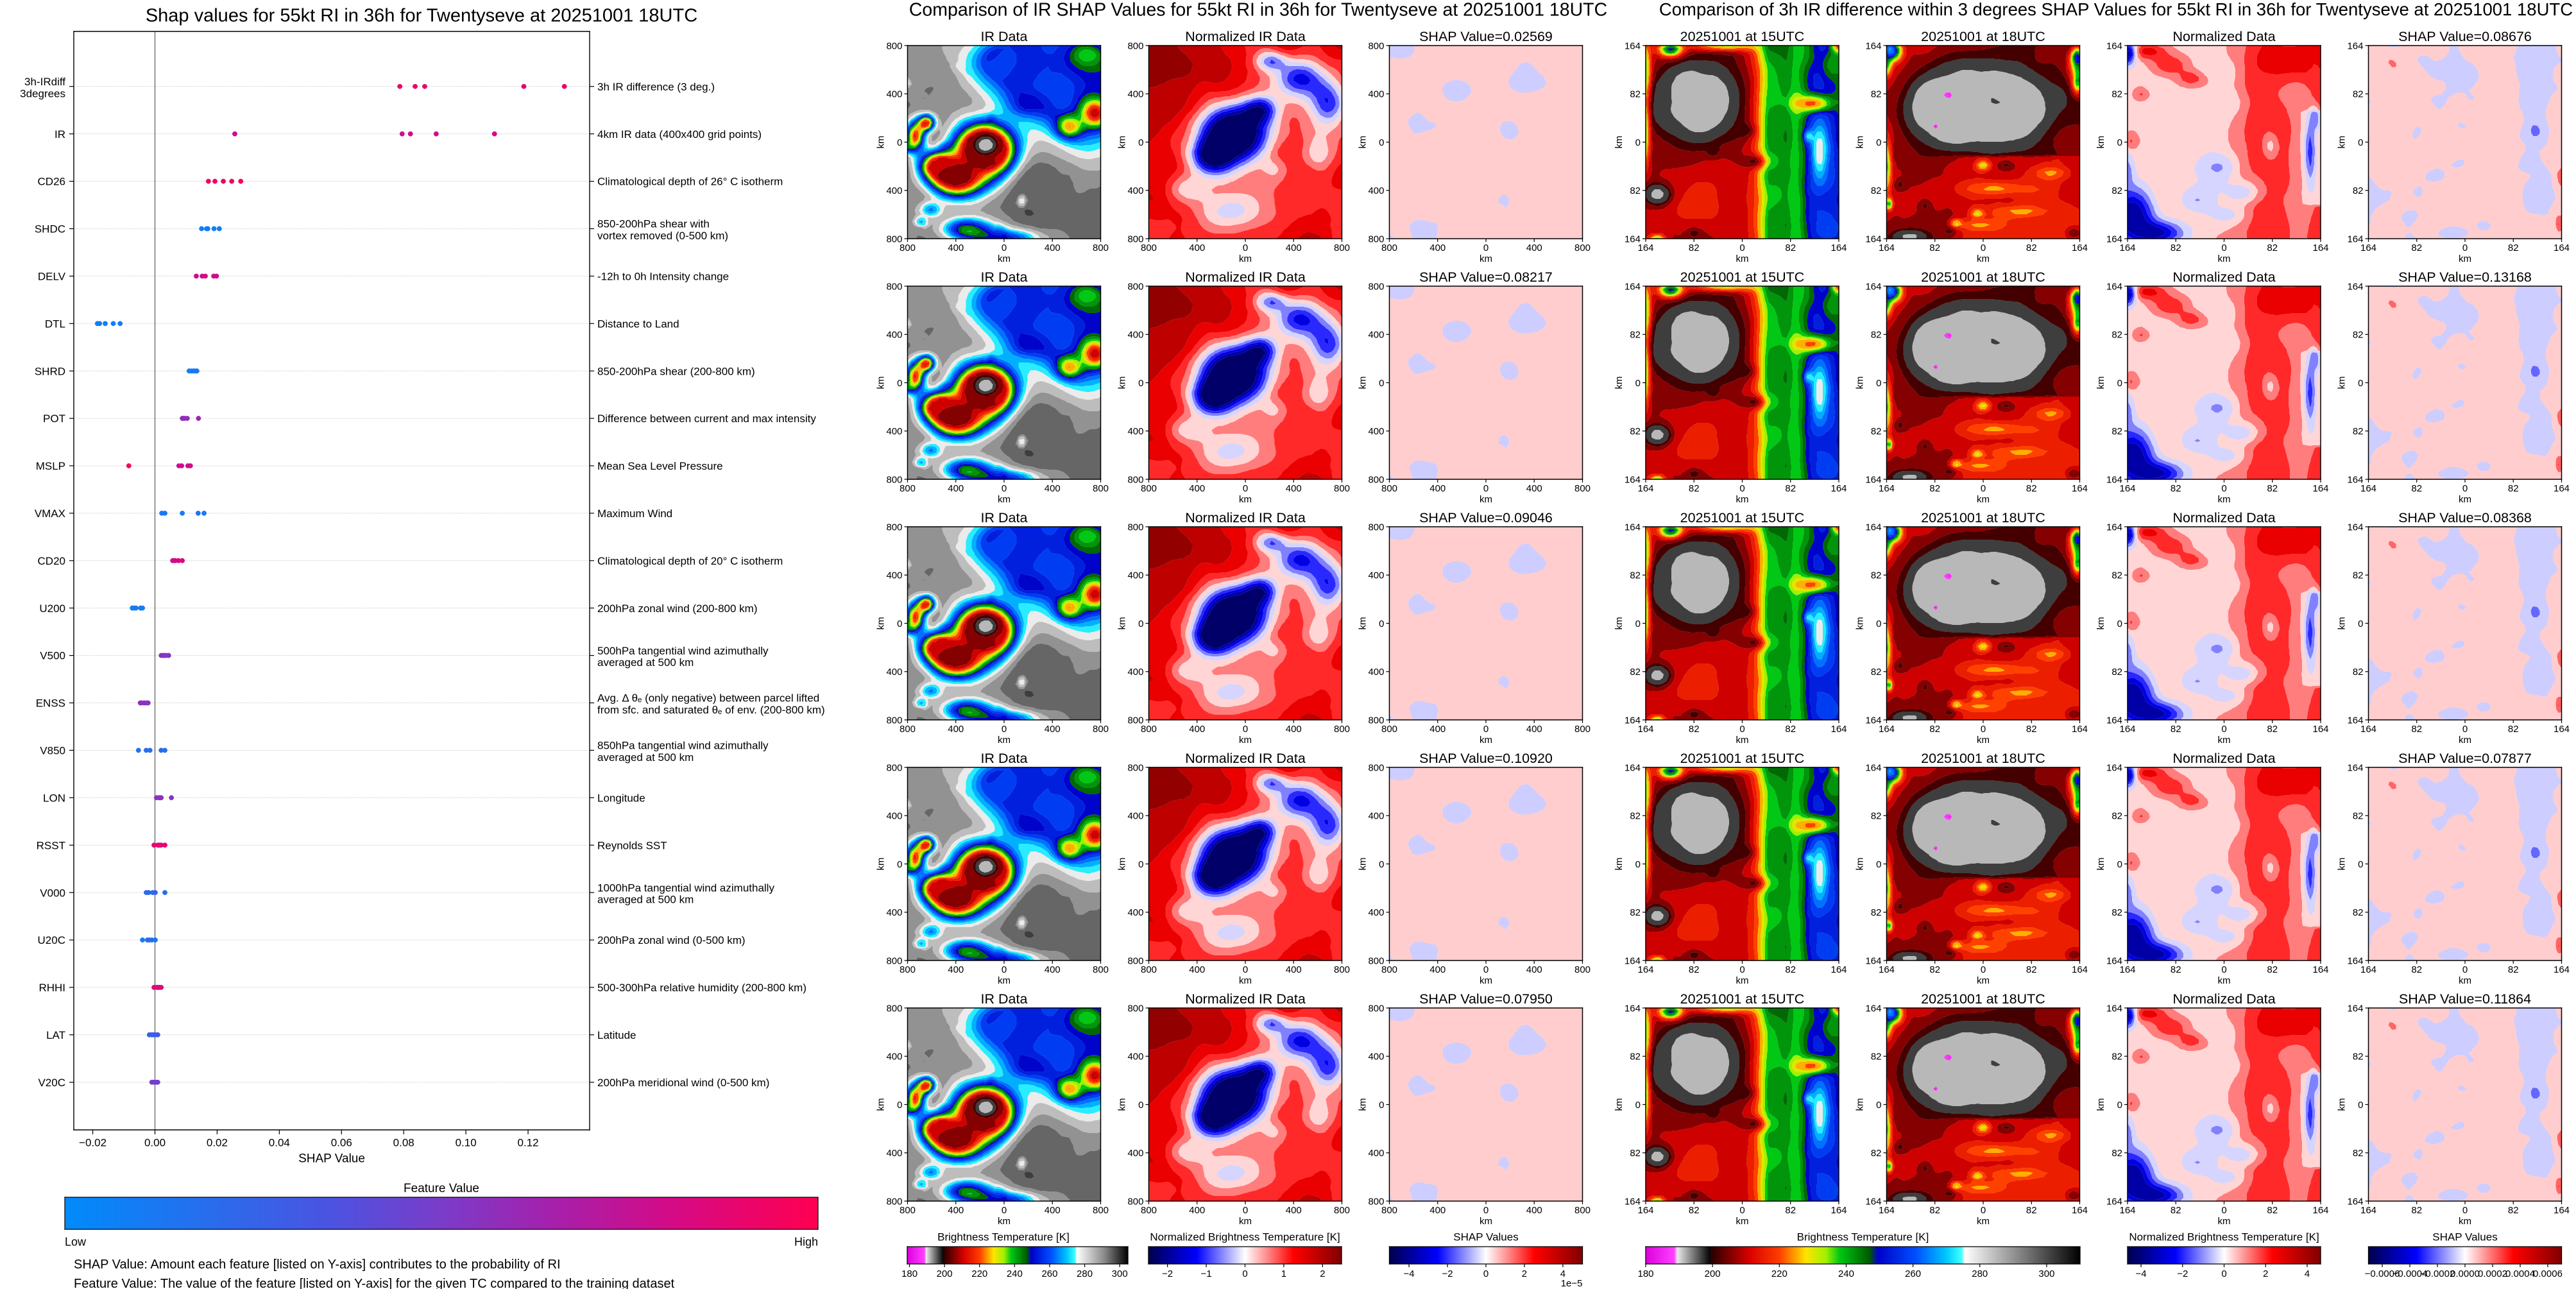 Image resolution: width=2576 pixels, height=1289 pixels. I want to click on svg-text: MSLP, so click(50, 466).